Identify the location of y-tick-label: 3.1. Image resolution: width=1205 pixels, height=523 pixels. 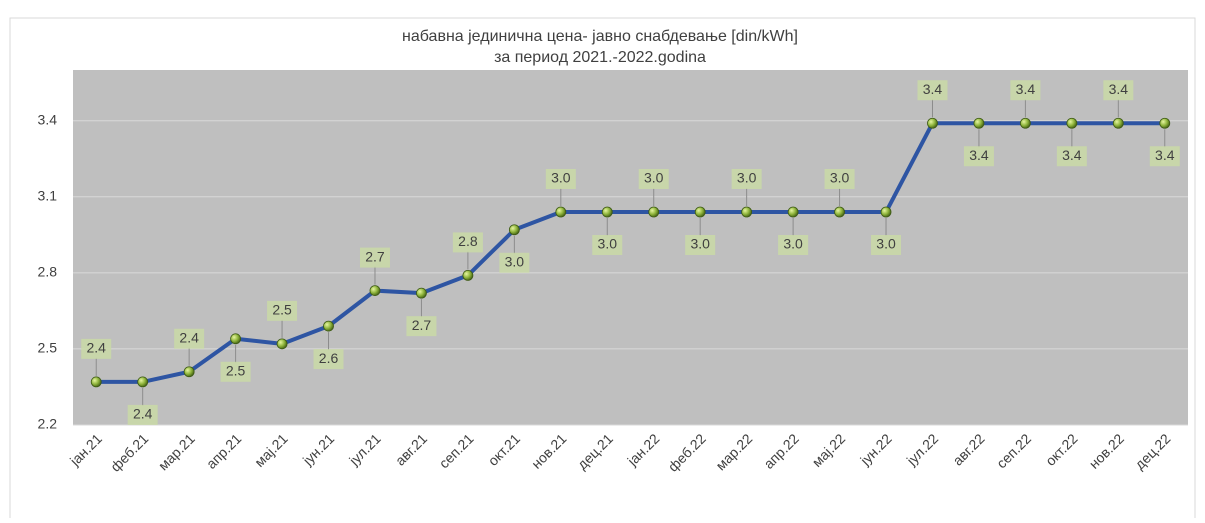
(48, 195).